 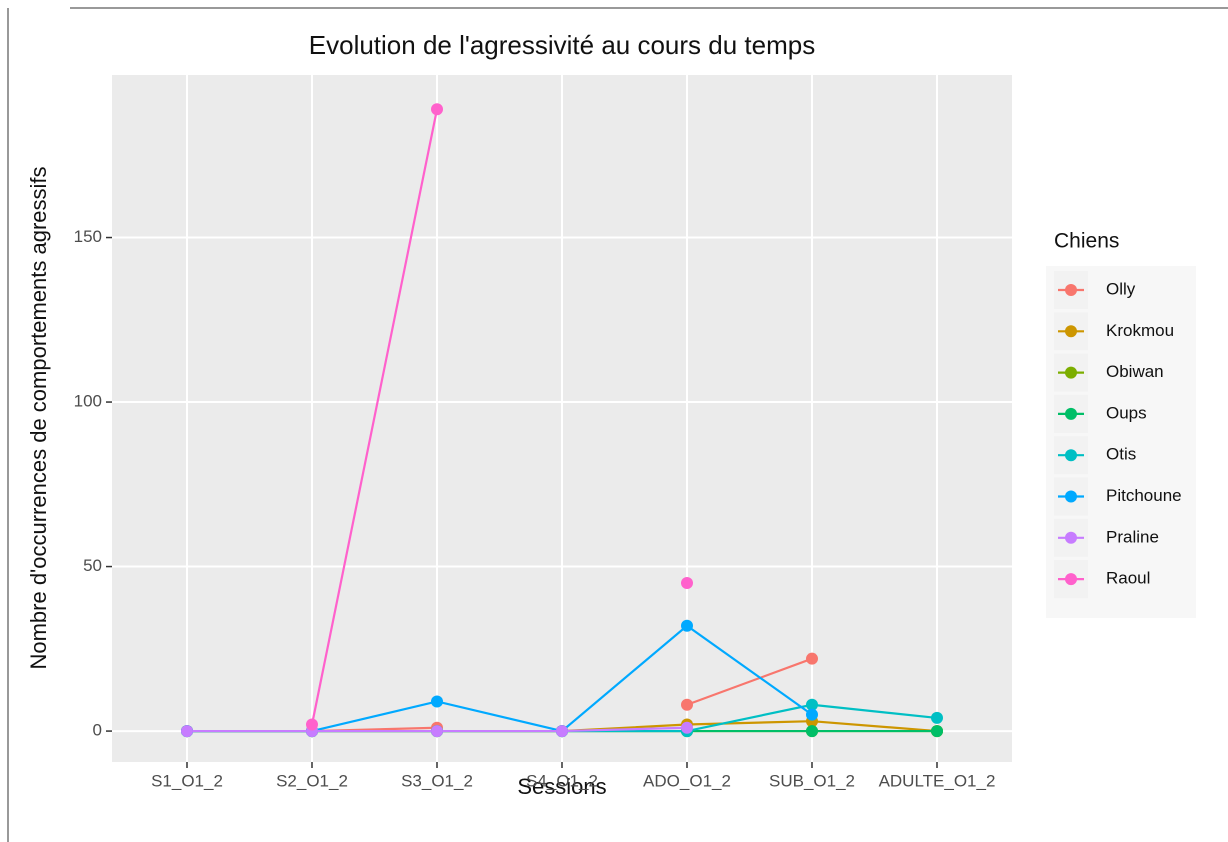 What do you see at coordinates (1126, 412) in the screenshot?
I see `legend-label: Oups` at bounding box center [1126, 412].